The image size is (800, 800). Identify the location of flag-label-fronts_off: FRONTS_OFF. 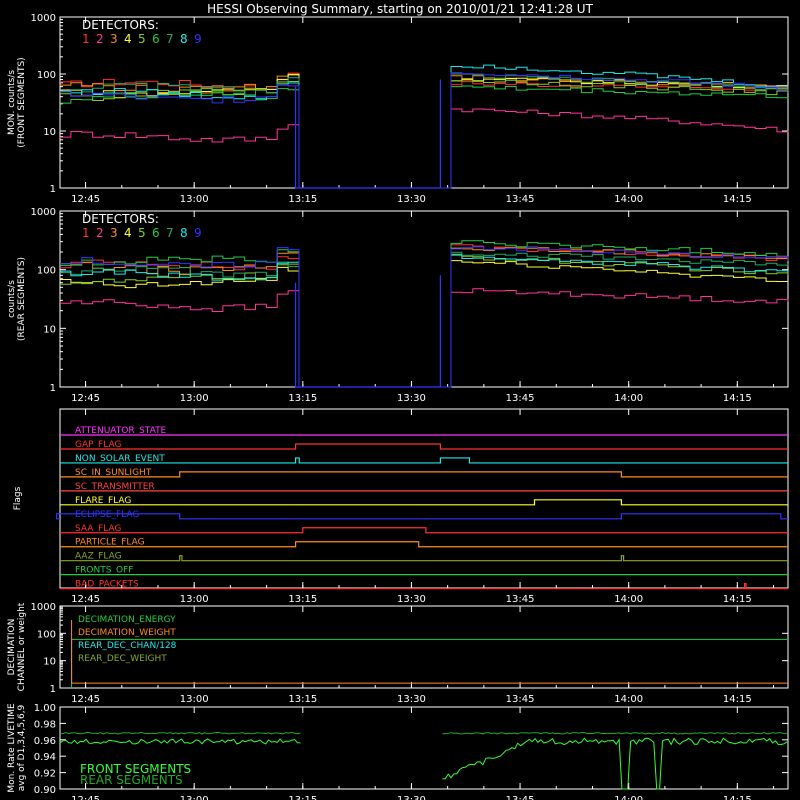
(104, 571).